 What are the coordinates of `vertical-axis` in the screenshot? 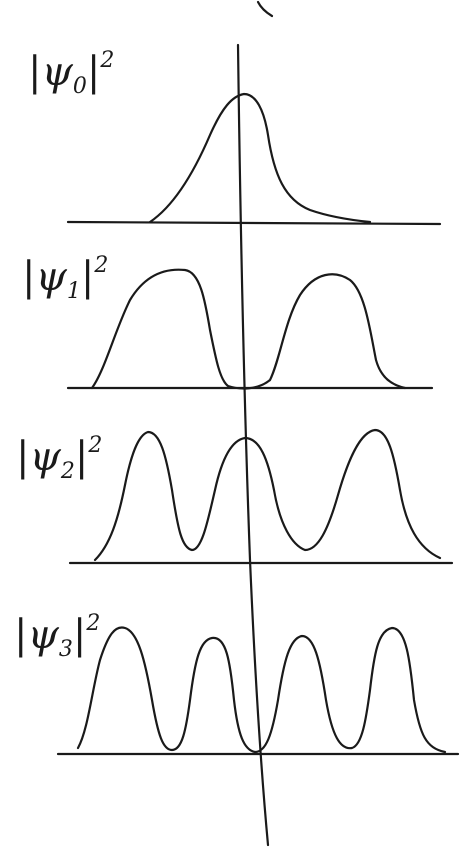 It's located at (253, 445).